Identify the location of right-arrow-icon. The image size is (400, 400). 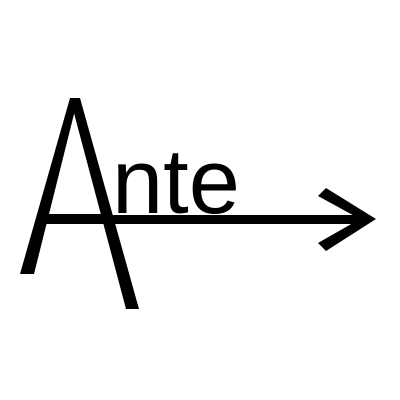
(211, 219).